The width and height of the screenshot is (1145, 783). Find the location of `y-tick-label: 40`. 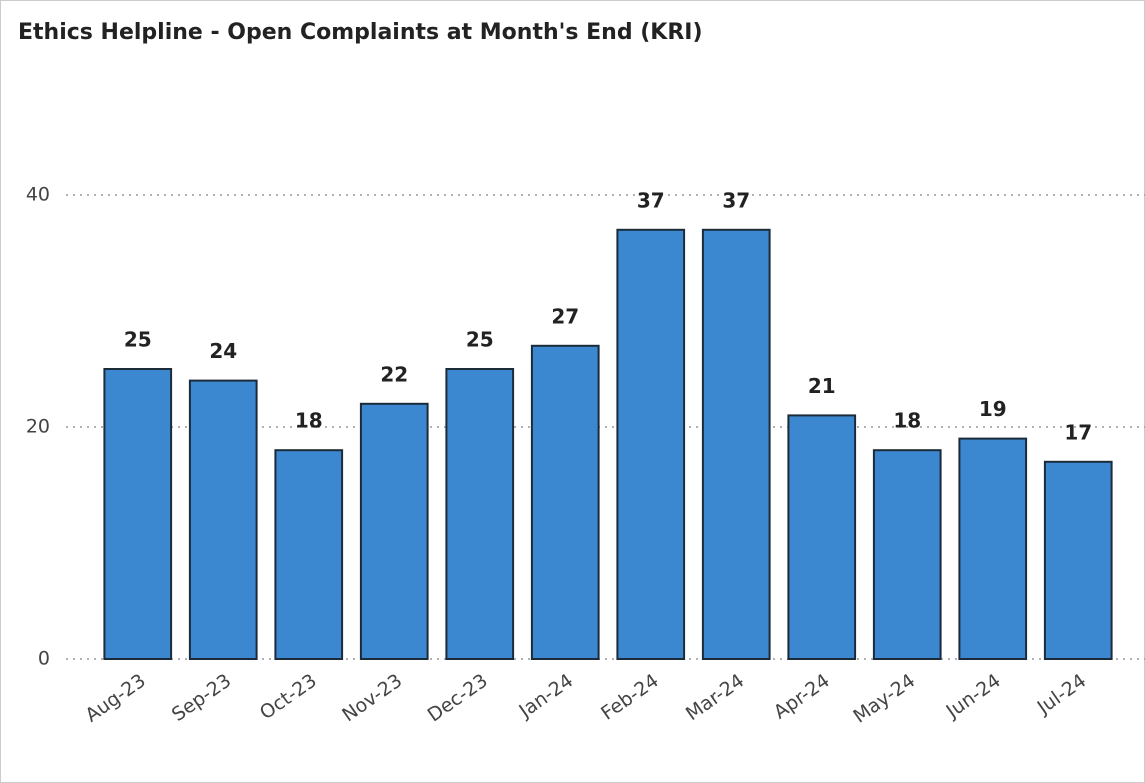

y-tick-label: 40 is located at coordinates (38, 195).